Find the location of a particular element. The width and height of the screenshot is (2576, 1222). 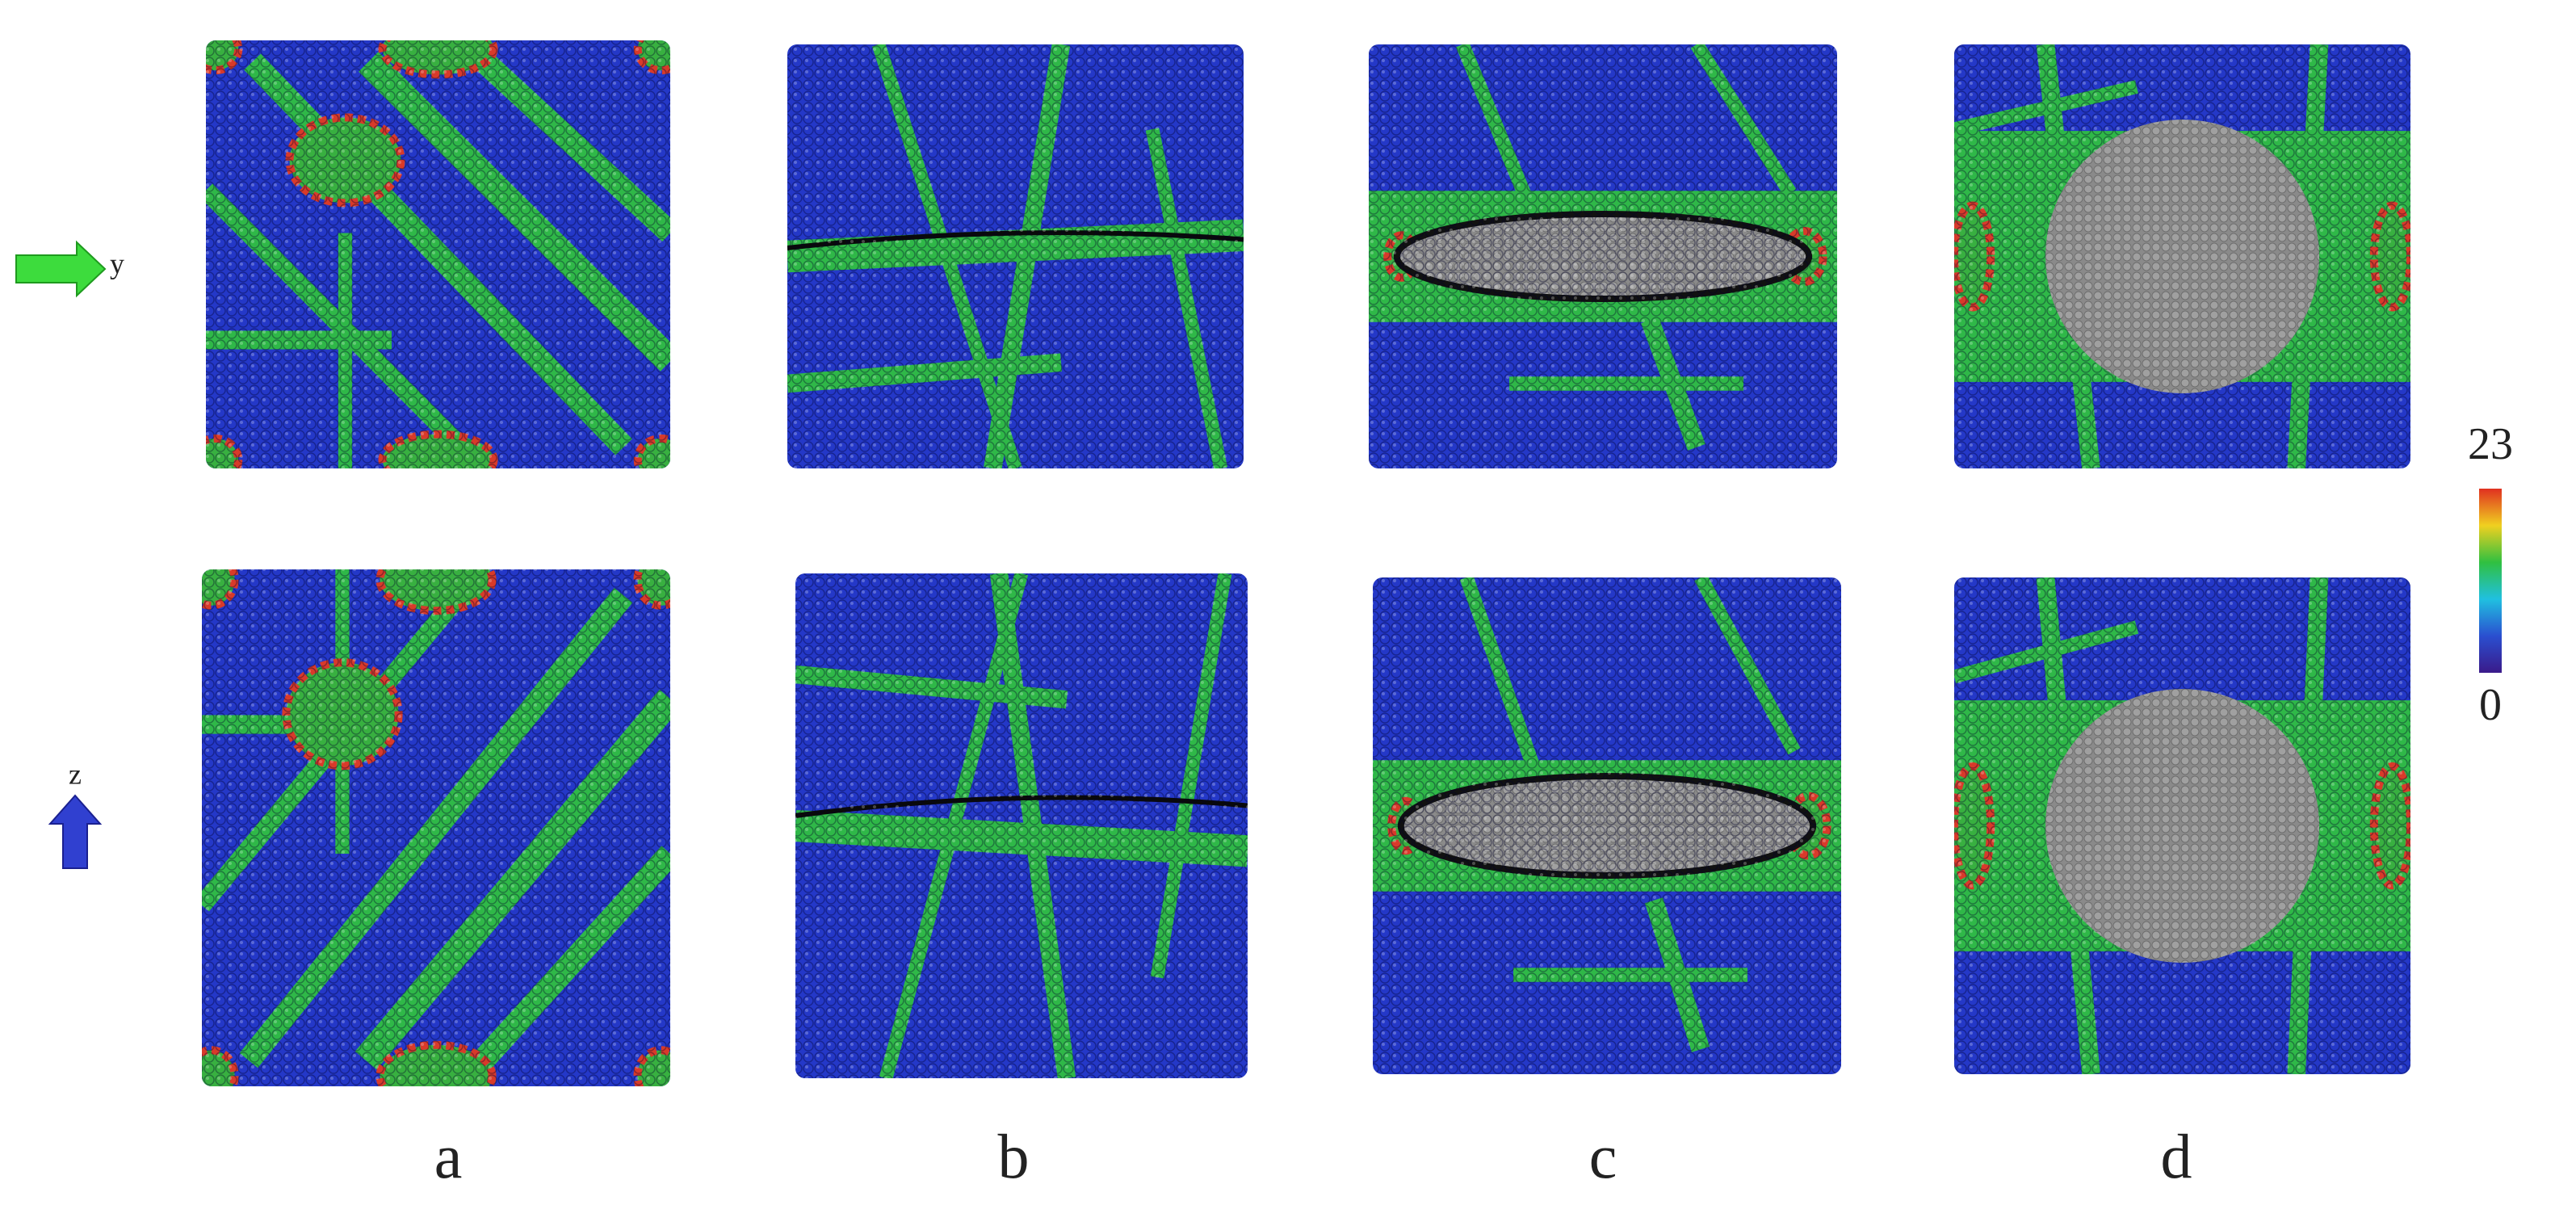

panel-label: a is located at coordinates (448, 1156).